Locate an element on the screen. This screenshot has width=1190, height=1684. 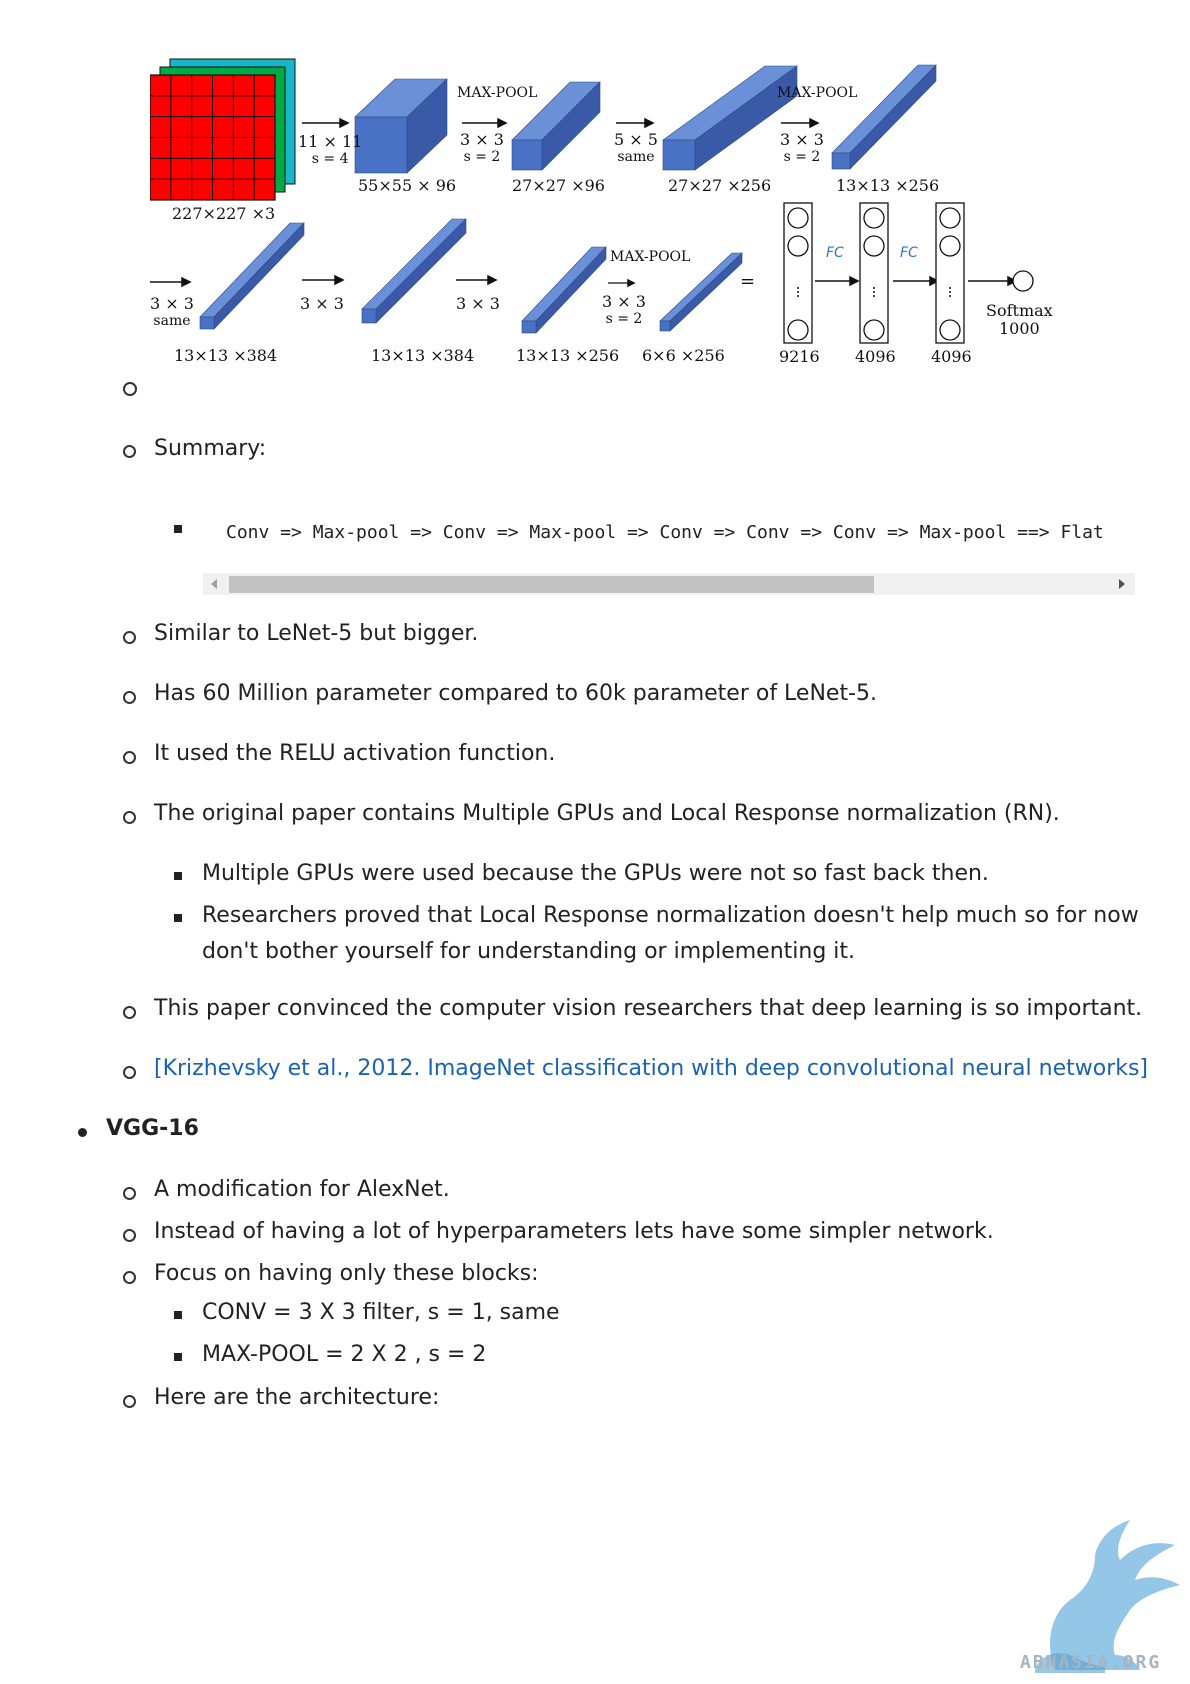
vgg-point-architecture: Here are the architecture: is located at coordinates (297, 1397).